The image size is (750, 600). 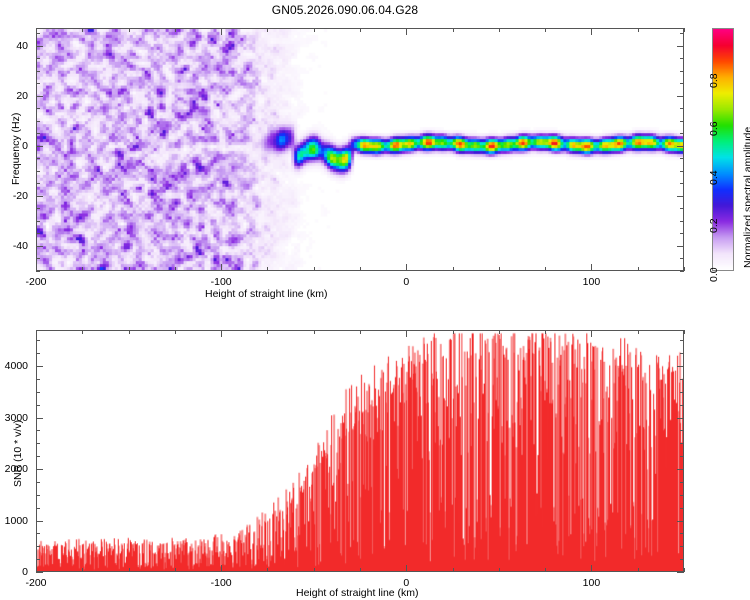 What do you see at coordinates (22, 45) in the screenshot?
I see `spectrogram-ytick-40: 40` at bounding box center [22, 45].